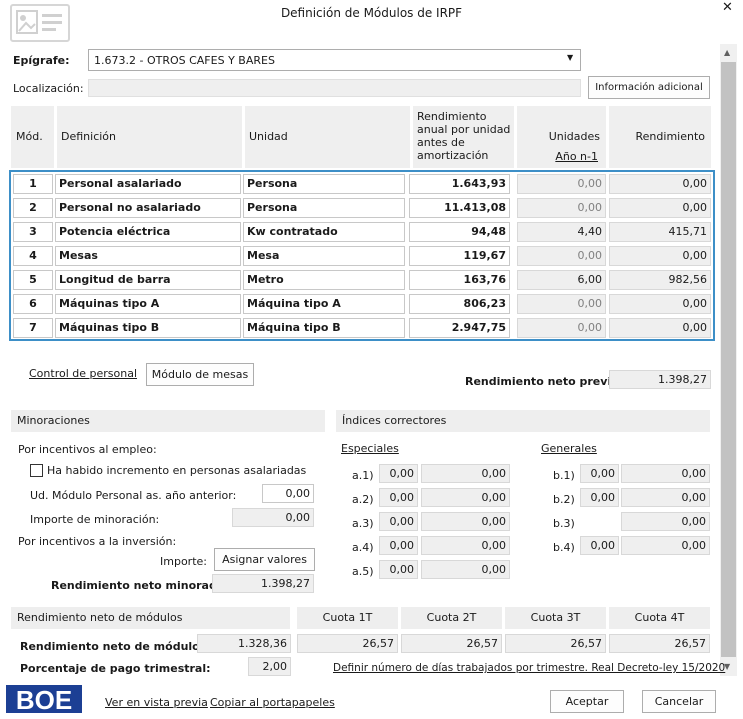  Describe the element at coordinates (569, 448) in the screenshot. I see `generales-link: Generales` at that location.